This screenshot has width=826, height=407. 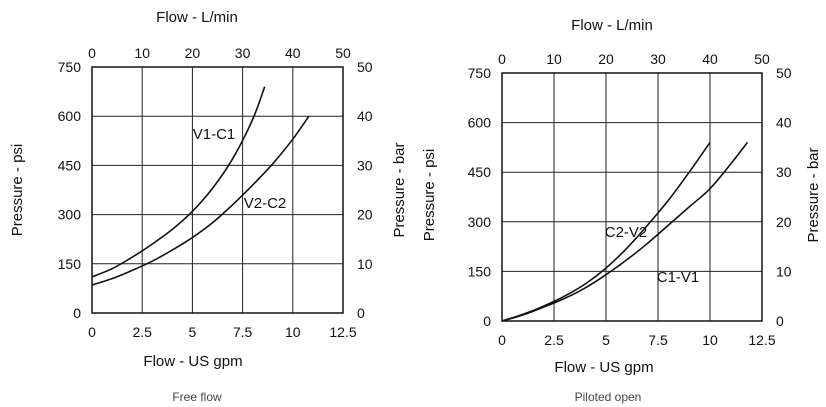 I want to click on chart-caption: Piloted open, so click(x=608, y=397).